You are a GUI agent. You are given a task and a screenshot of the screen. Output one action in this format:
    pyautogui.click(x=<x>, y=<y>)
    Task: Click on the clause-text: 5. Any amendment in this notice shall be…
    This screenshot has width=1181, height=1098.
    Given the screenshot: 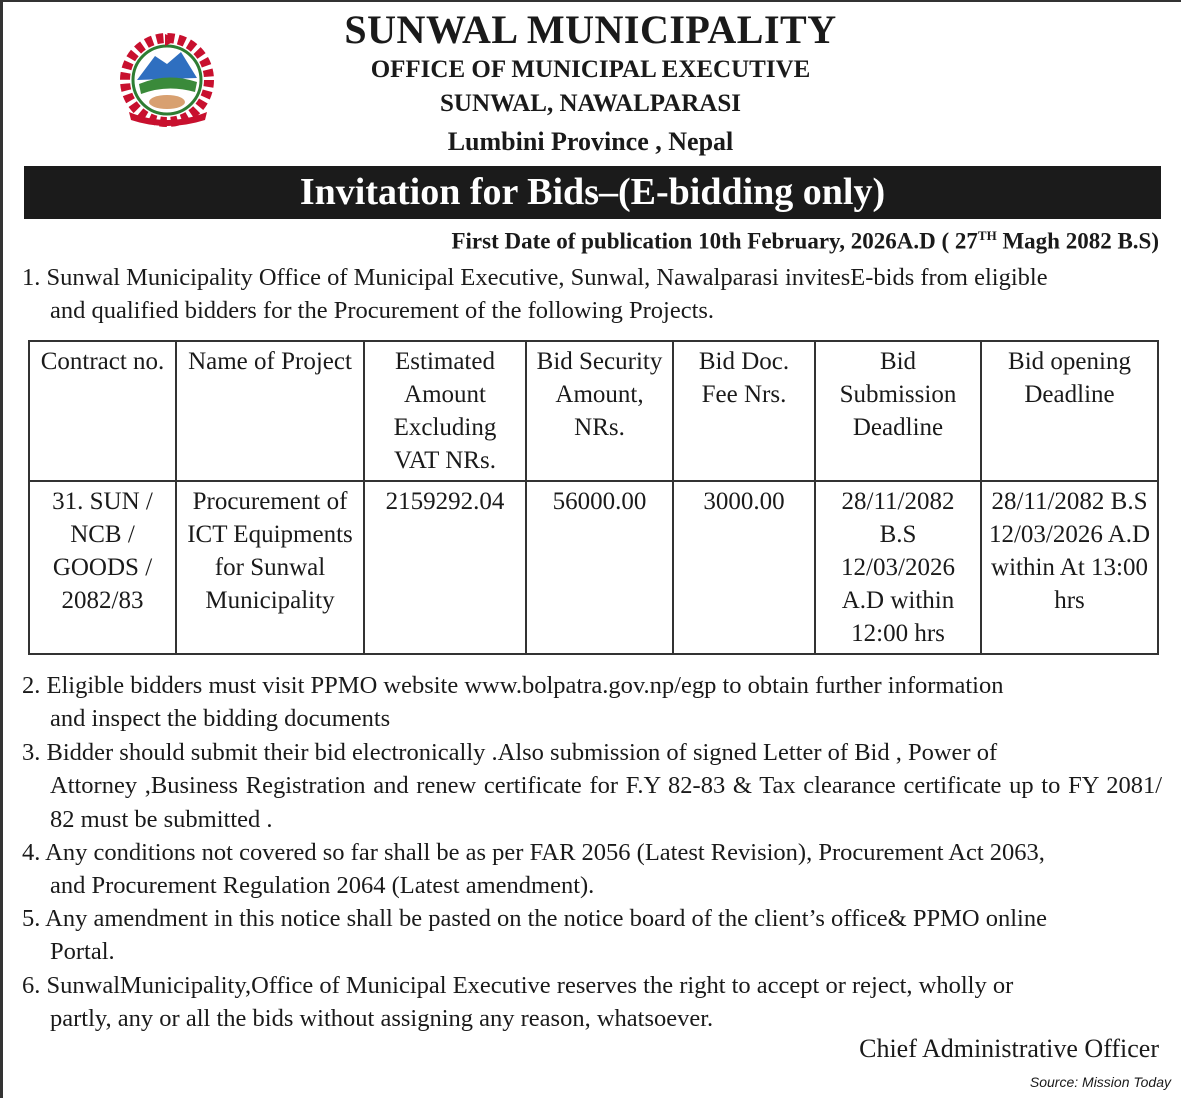 What is the action you would take?
    pyautogui.click(x=534, y=918)
    